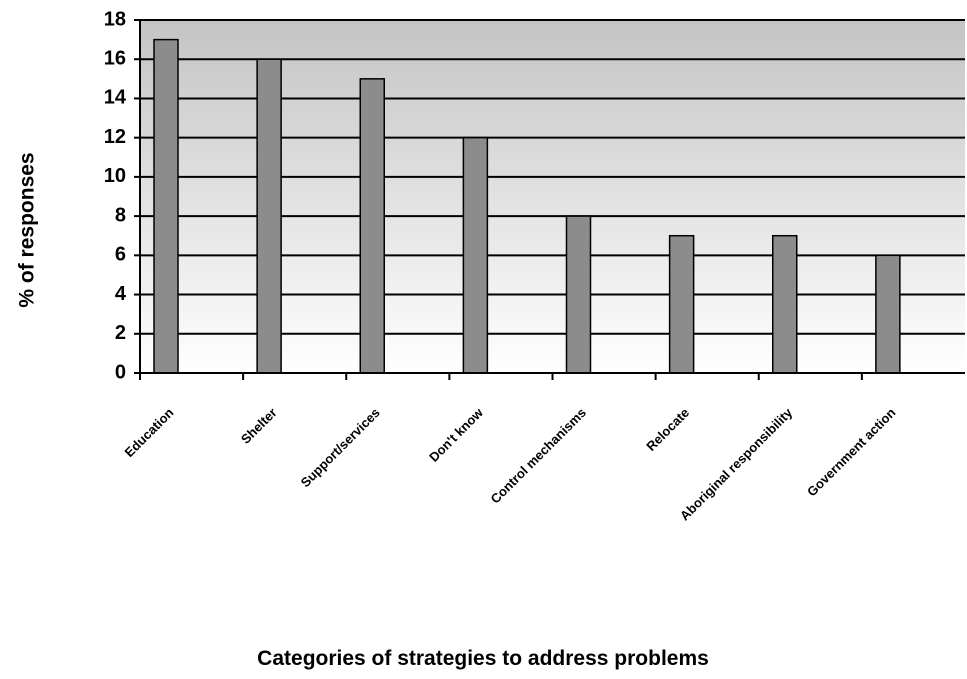 This screenshot has height=679, width=967. What do you see at coordinates (340, 447) in the screenshot?
I see `x-tick-label: Support/services` at bounding box center [340, 447].